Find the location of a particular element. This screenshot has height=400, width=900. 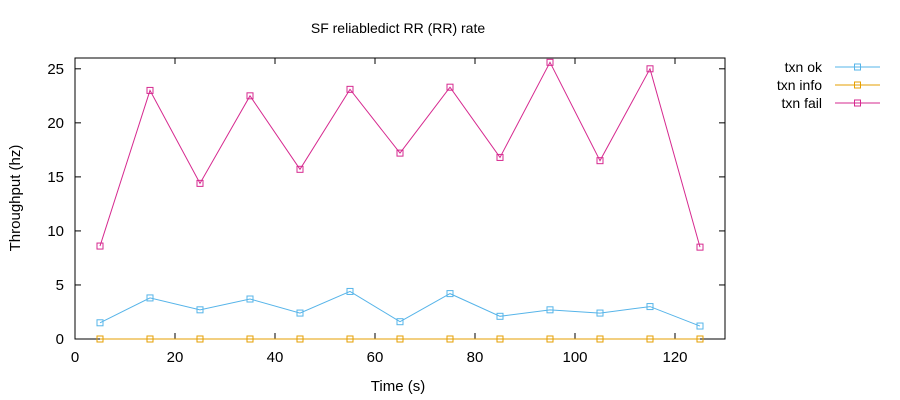

y-tick-label: 25 is located at coordinates (55, 69).